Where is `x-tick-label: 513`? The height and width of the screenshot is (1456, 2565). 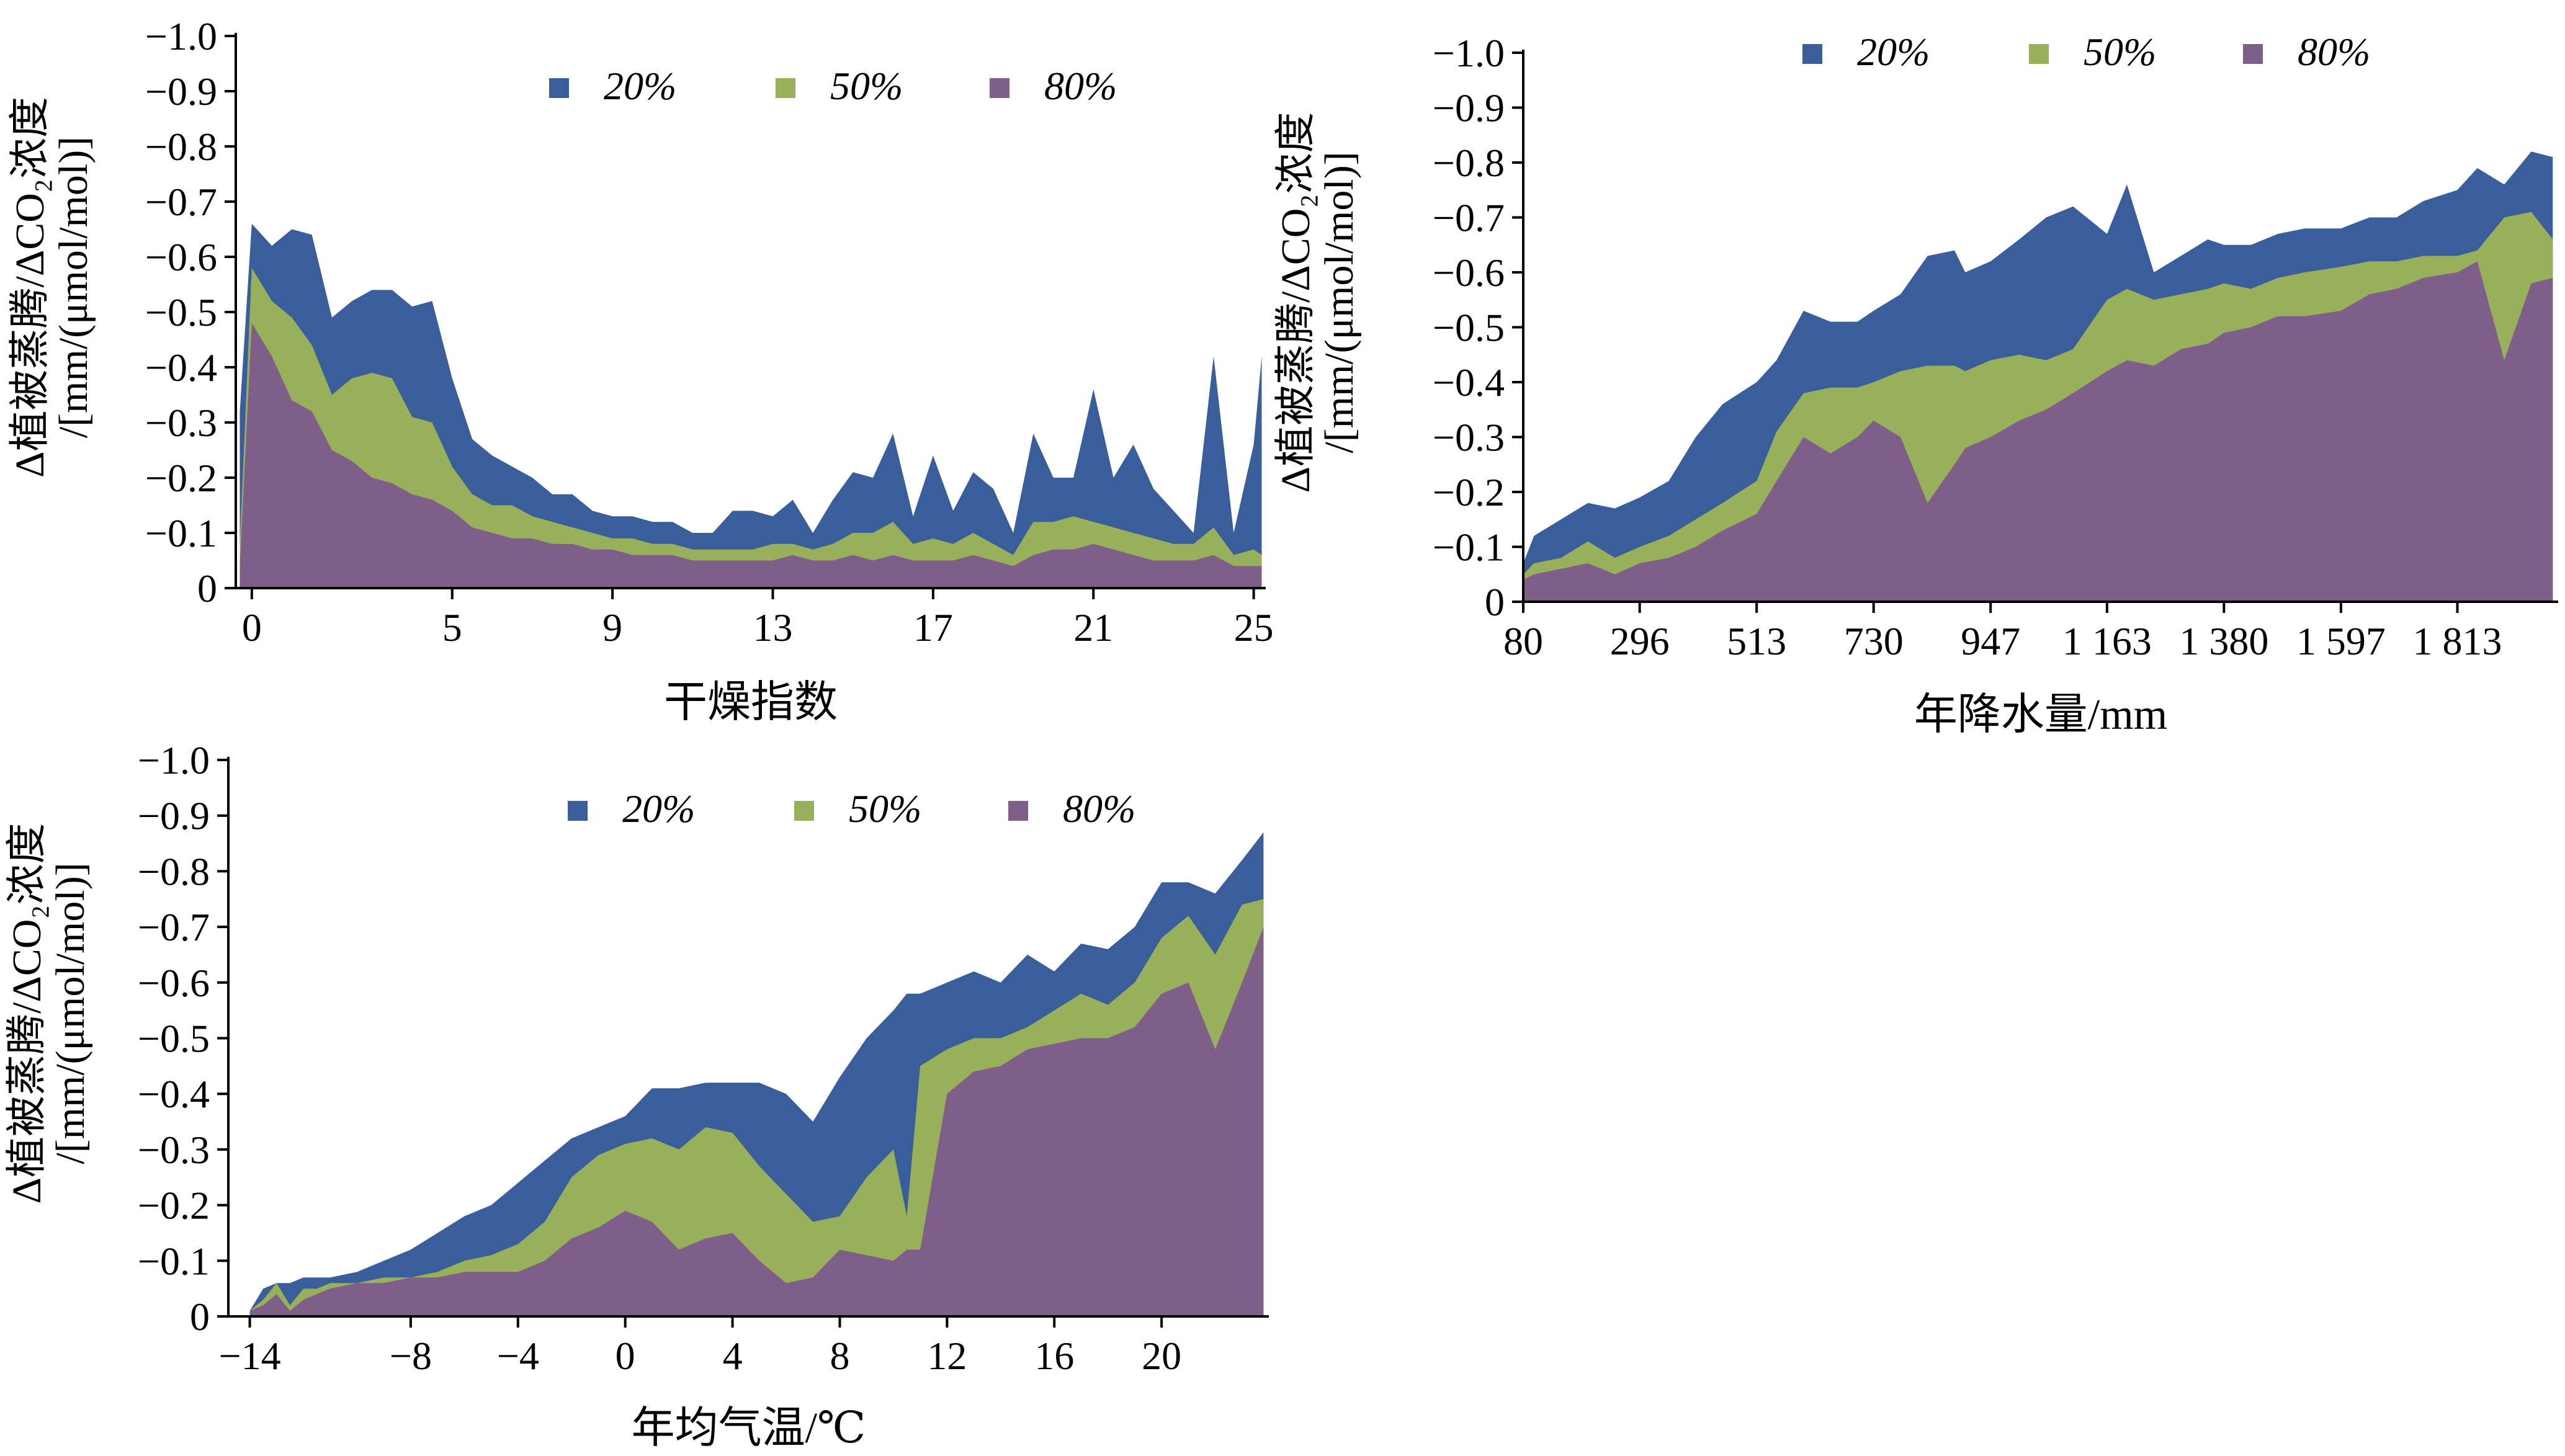 x-tick-label: 513 is located at coordinates (1756, 641).